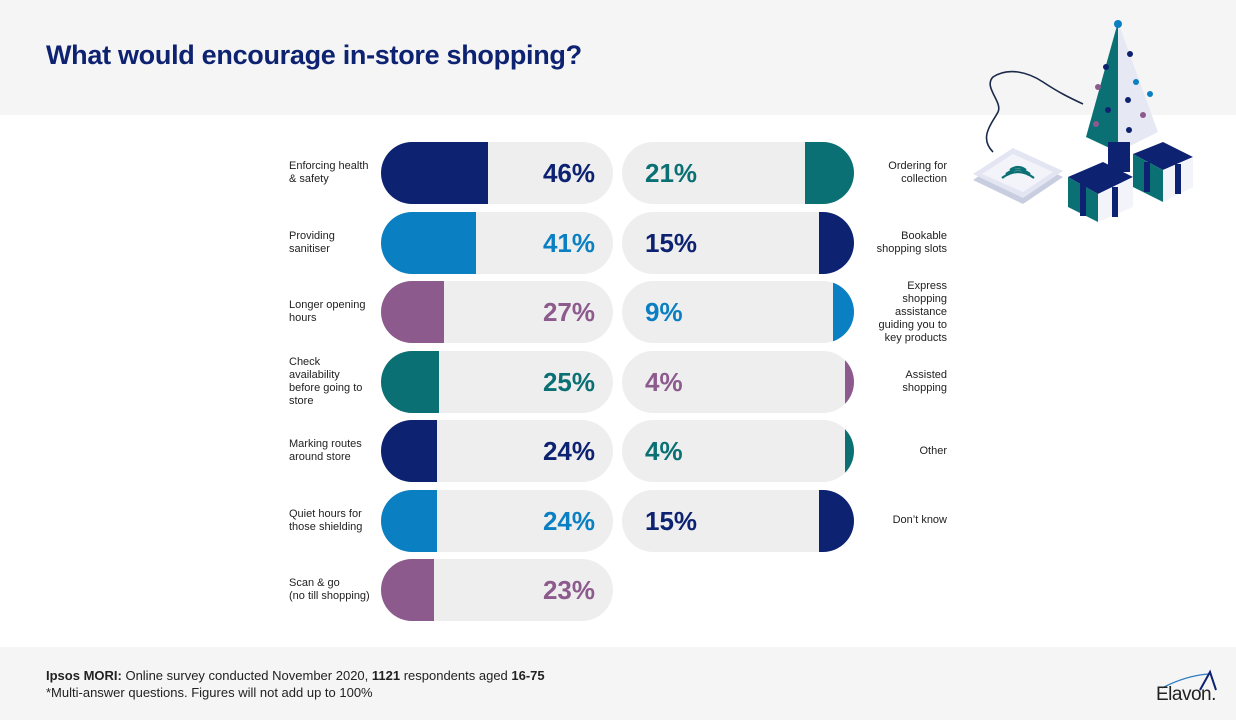 This screenshot has height=720, width=1236. Describe the element at coordinates (924, 179) in the screenshot. I see `bar-label-line: collection` at that location.